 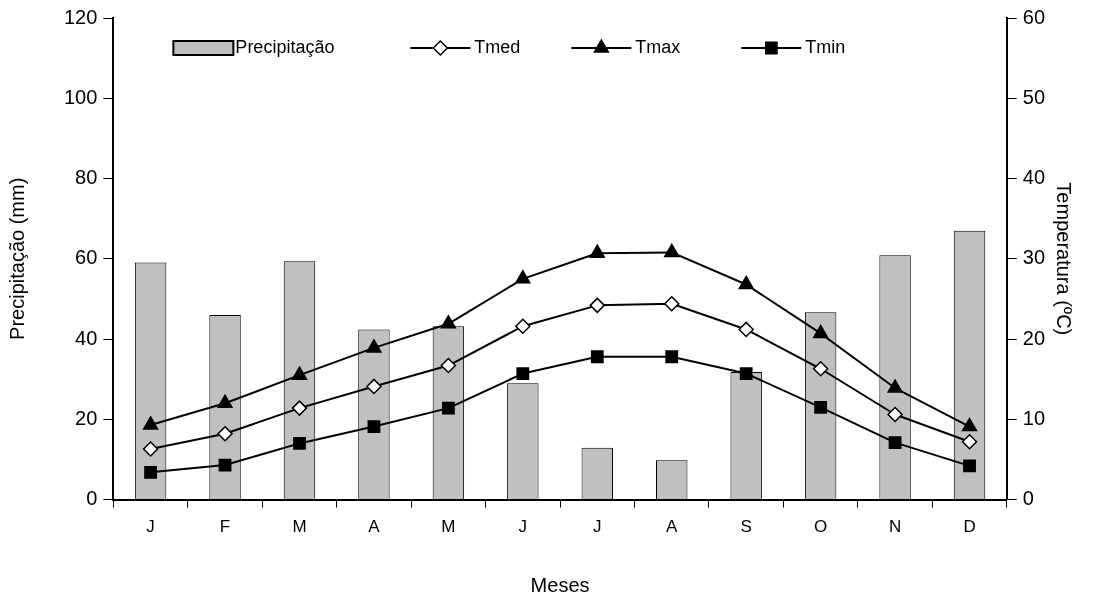 What do you see at coordinates (92, 498) in the screenshot?
I see `y-tick-label: 0` at bounding box center [92, 498].